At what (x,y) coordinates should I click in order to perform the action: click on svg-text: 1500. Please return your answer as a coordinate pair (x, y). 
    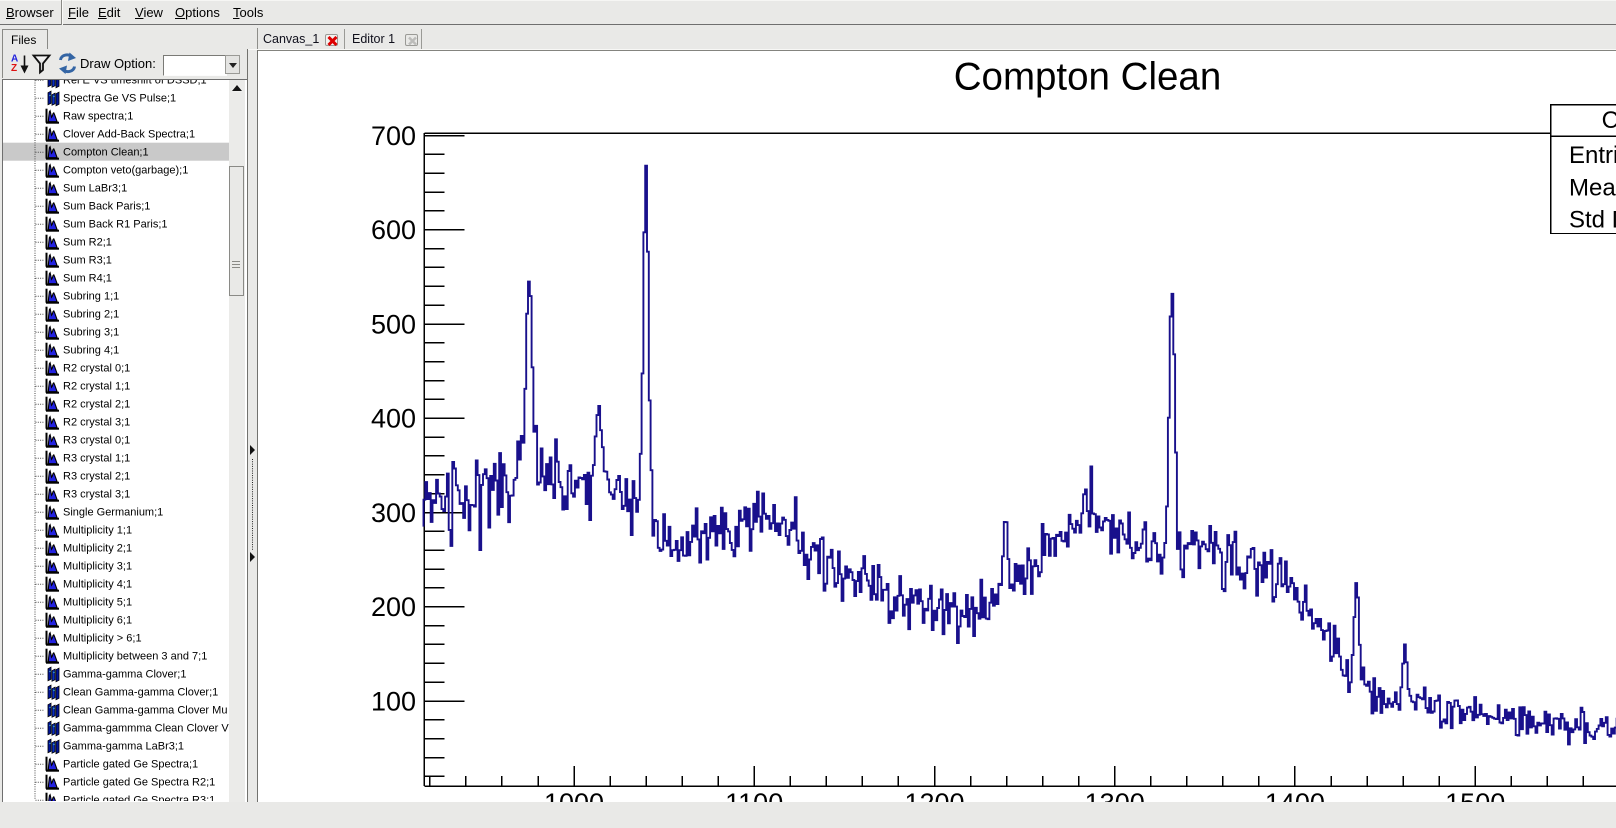
    Looking at the image, I should click on (1475, 795).